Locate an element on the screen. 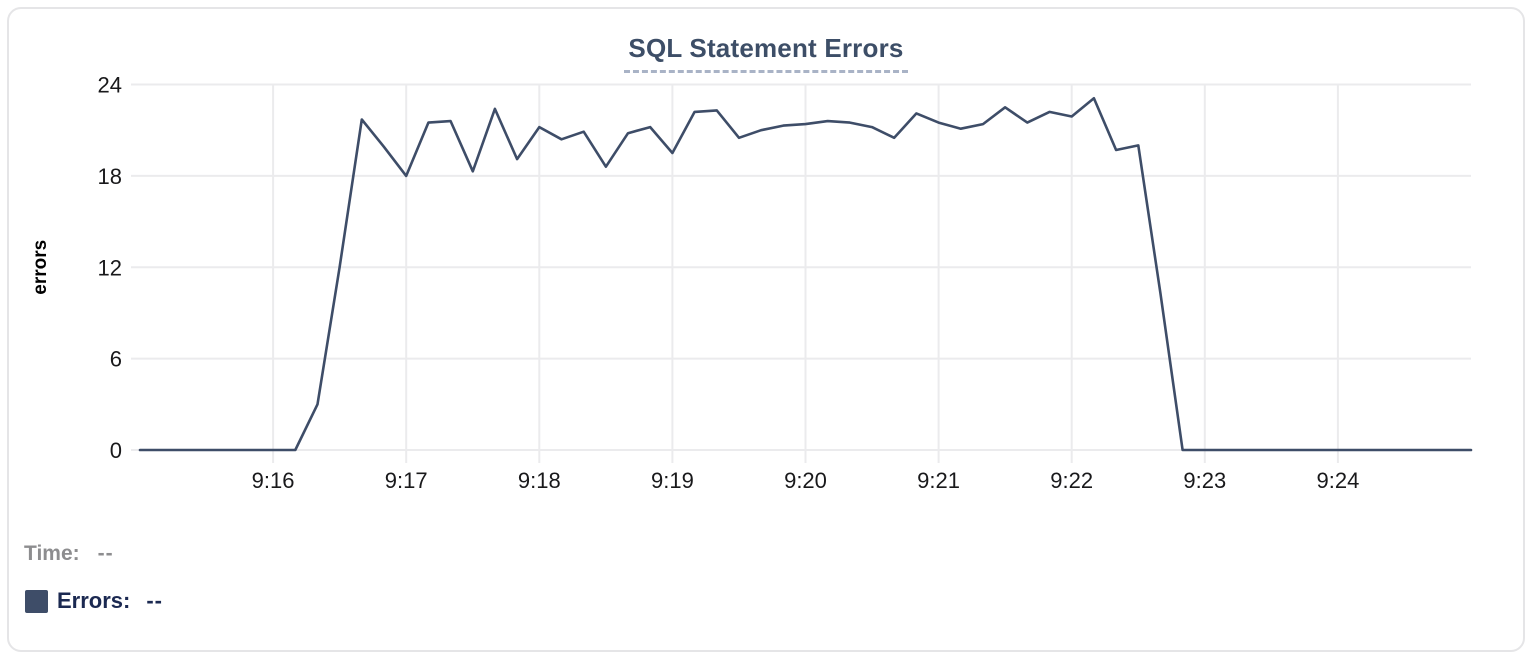  y-tick-label: 6 is located at coordinates (116, 359).